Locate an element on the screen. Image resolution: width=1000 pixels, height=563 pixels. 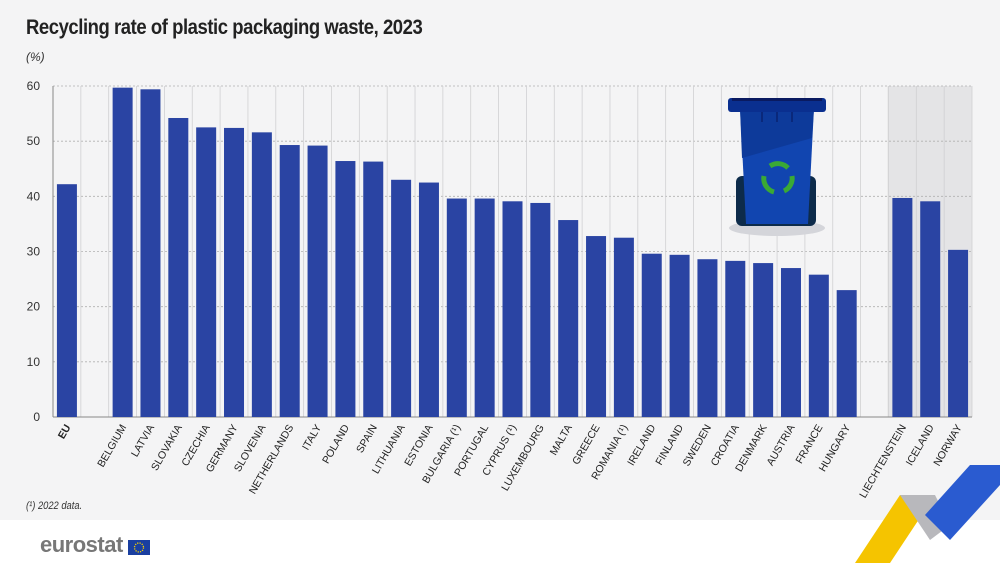
bar-liechtenstein is located at coordinates (902, 307).